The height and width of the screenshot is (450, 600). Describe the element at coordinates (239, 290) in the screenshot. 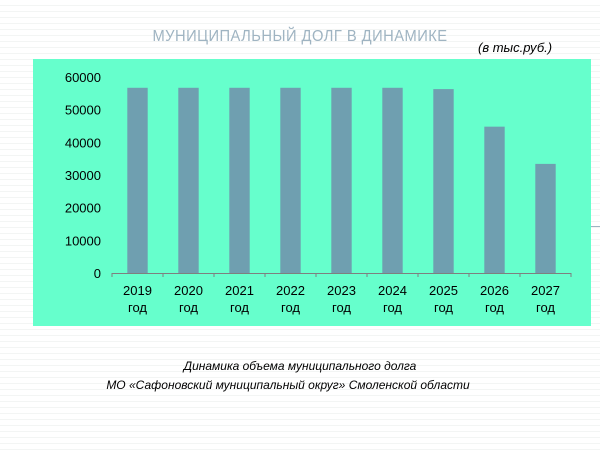

I see `x-tick-label: 2021` at that location.